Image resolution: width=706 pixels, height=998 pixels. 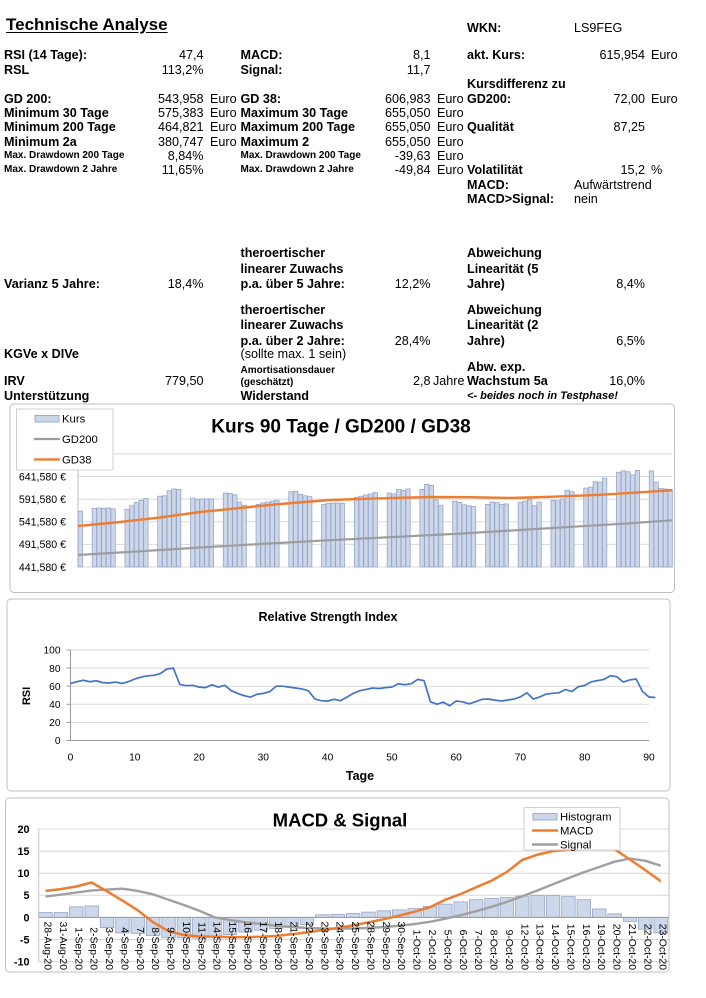 What do you see at coordinates (293, 945) in the screenshot?
I see `svg-text: 21-Sep-20` at bounding box center [293, 945].